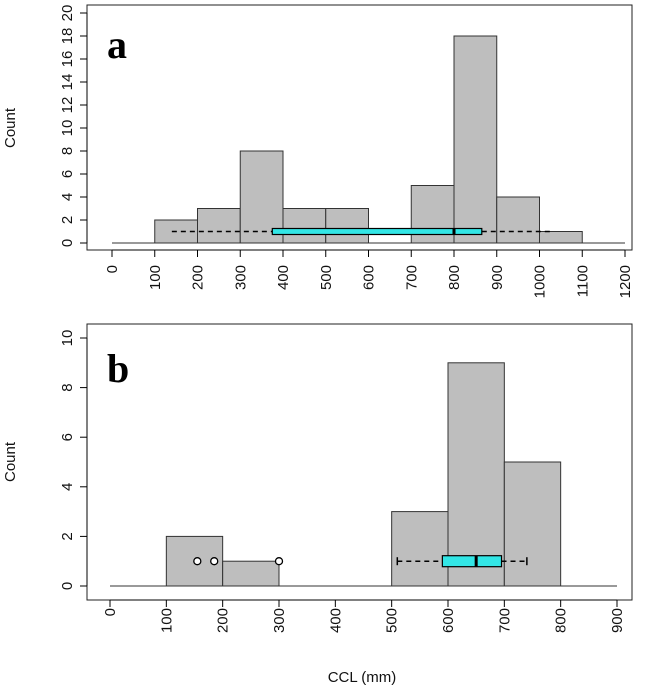  I want to click on y-tick-label: 16, so click(67, 59).